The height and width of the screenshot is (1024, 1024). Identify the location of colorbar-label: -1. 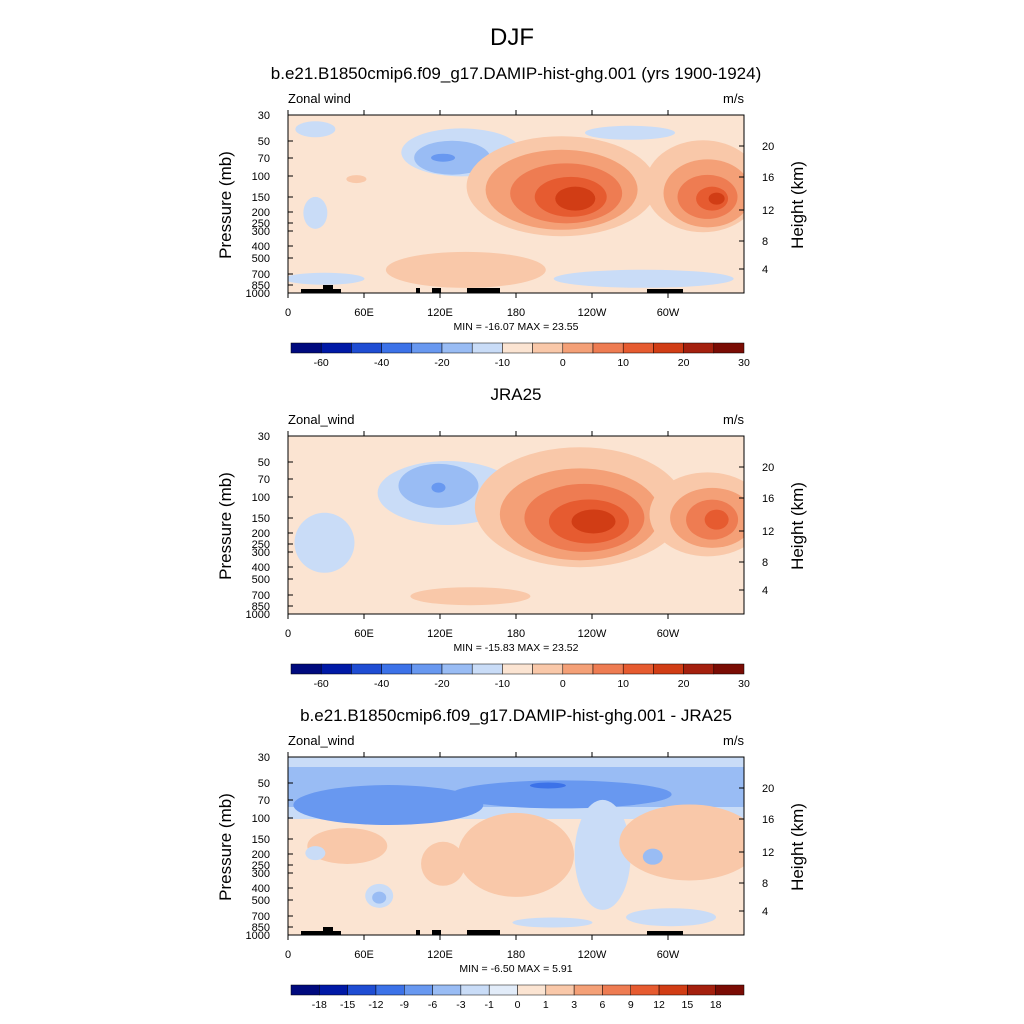
(489, 1005).